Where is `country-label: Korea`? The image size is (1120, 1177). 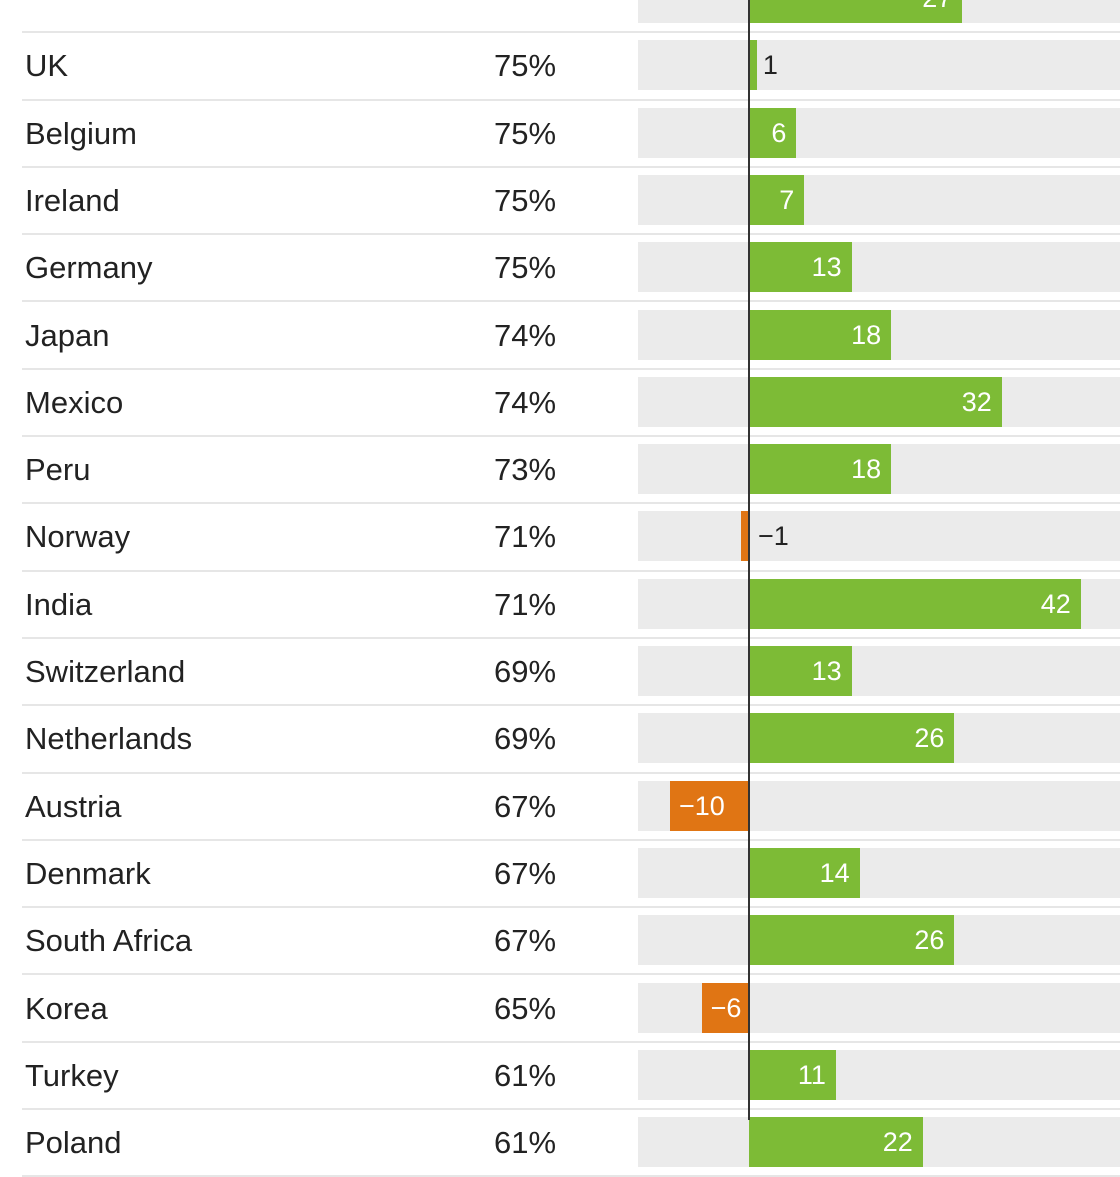
country-label: Korea is located at coordinates (66, 1008).